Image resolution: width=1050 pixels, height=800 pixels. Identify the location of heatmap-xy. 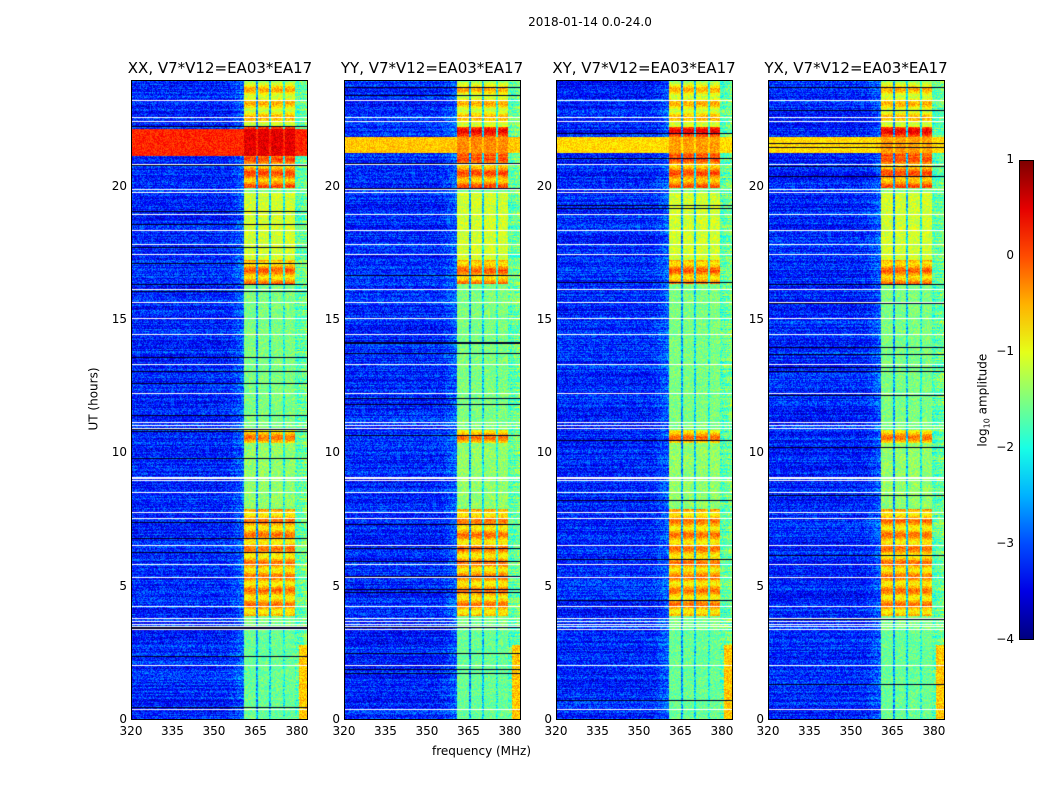
(644, 400).